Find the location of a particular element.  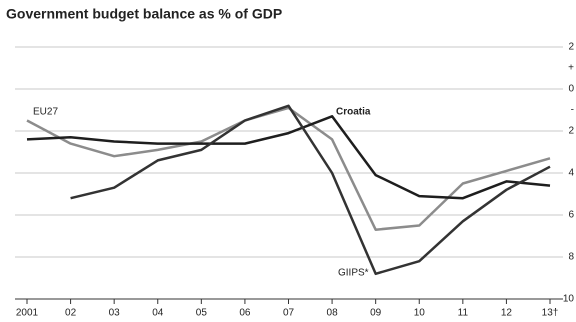

y-tick-label: 6 is located at coordinates (571, 215).